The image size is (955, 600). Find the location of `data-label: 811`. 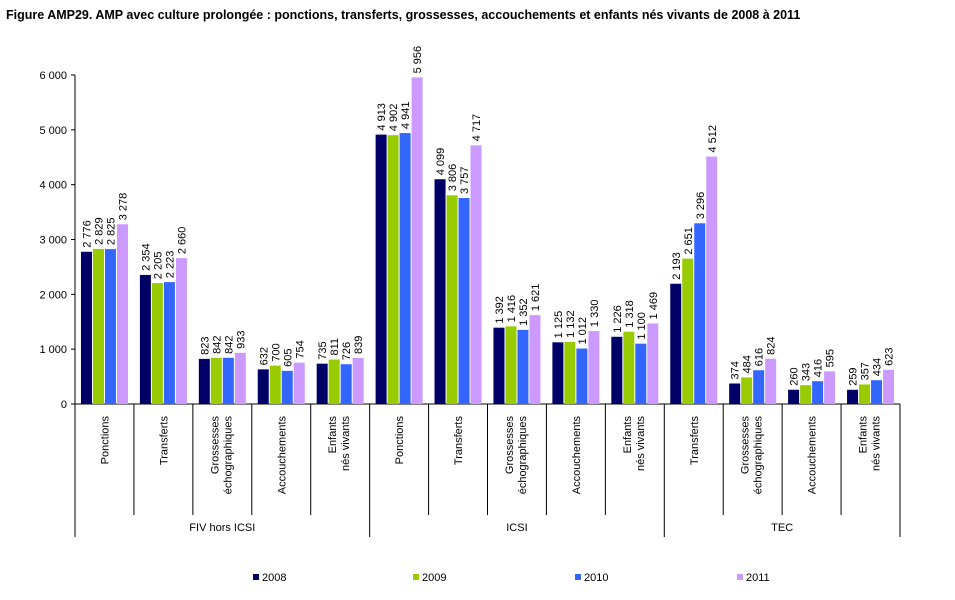

data-label: 811 is located at coordinates (335, 347).